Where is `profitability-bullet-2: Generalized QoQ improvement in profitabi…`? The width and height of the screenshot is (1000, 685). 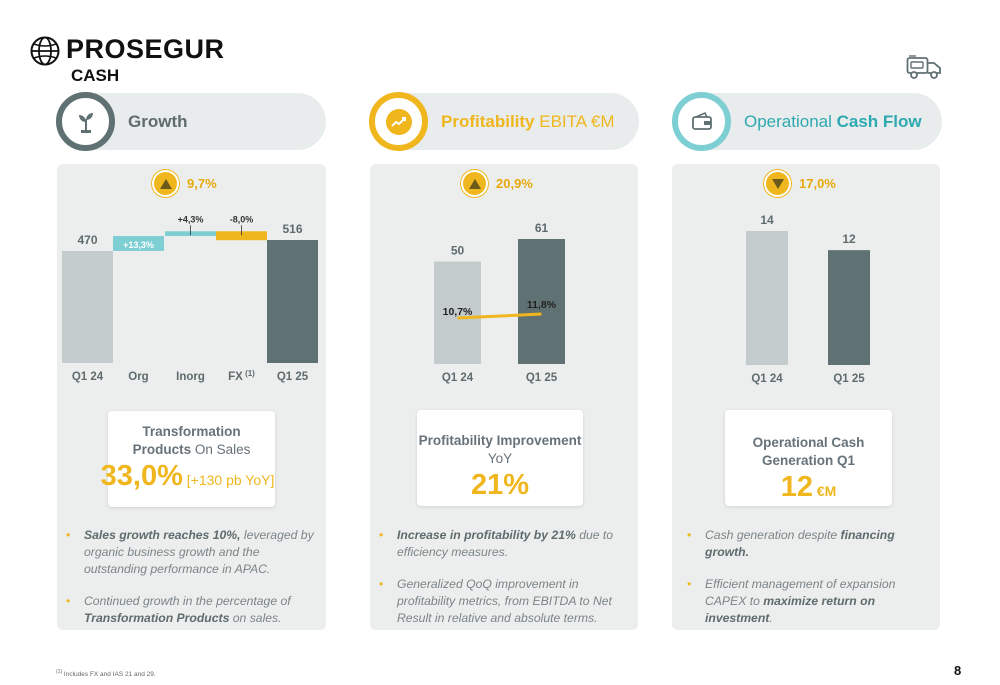
profitability-bullet-2: Generalized QoQ improvement in profitabi… is located at coordinates (506, 601).